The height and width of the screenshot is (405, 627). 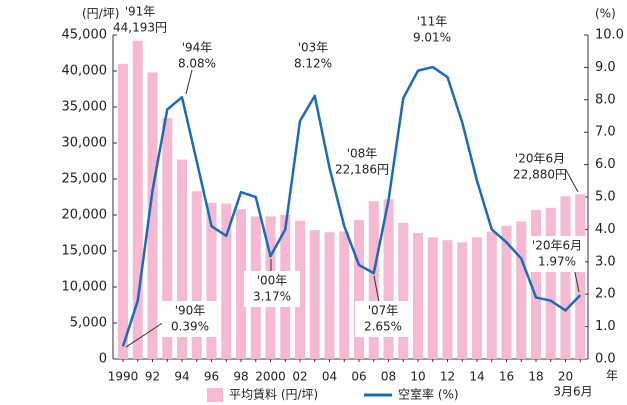 What do you see at coordinates (197, 64) in the screenshot?
I see `value-label: 8.08%` at bounding box center [197, 64].